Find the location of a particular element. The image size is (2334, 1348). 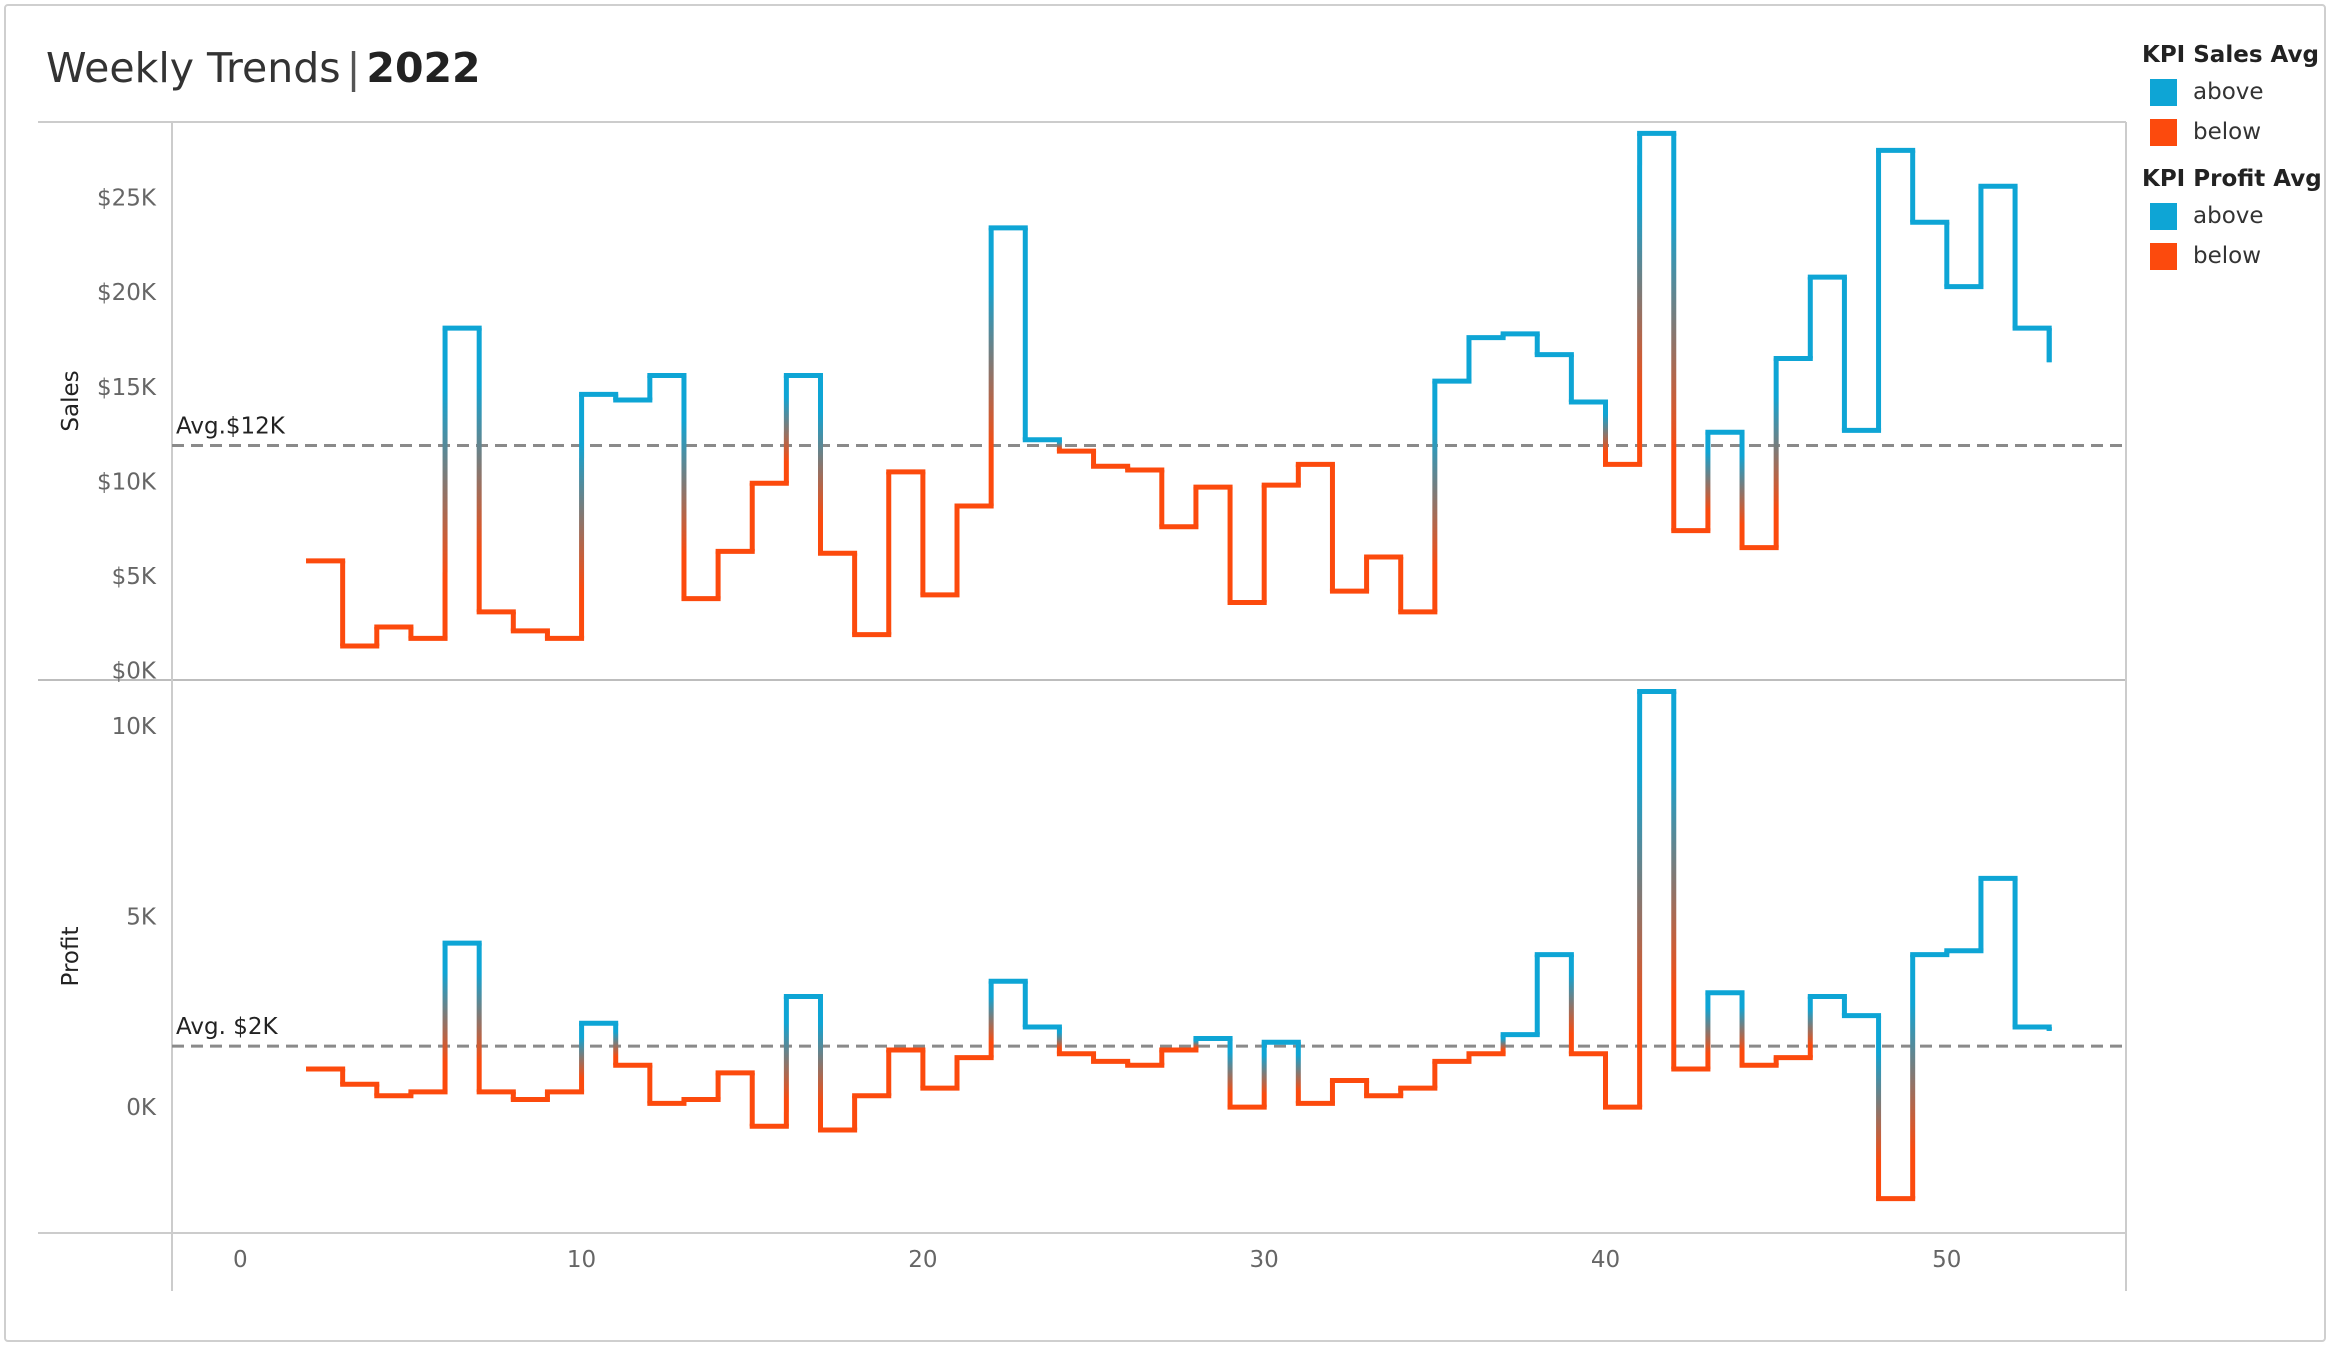

legend-group-profit: KPI Profit Avg above below is located at coordinates (2237, 219).